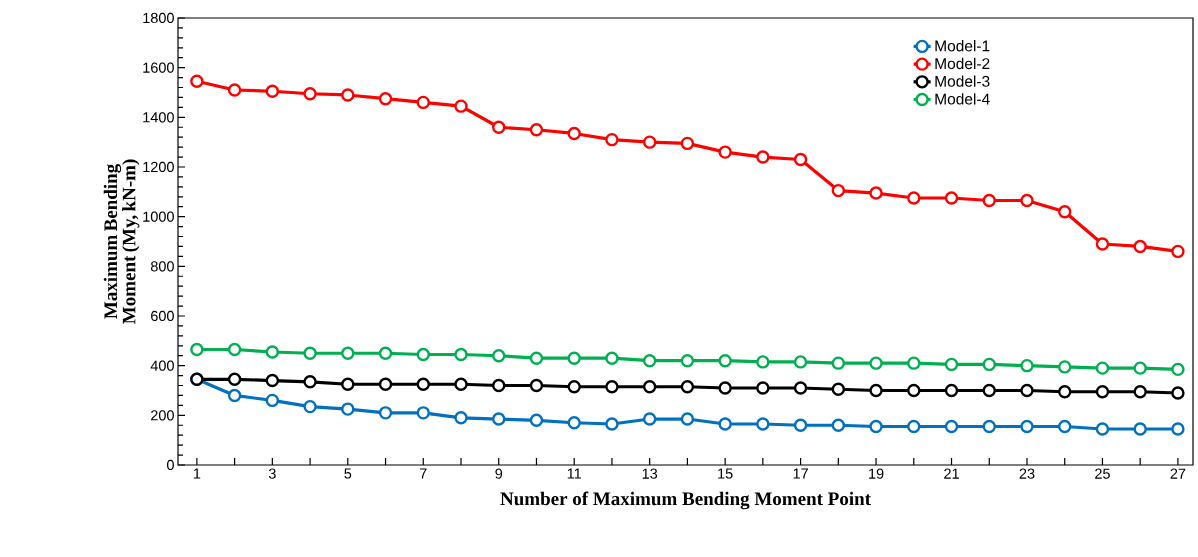  What do you see at coordinates (1027, 473) in the screenshot?
I see `x-tick-label: 23` at bounding box center [1027, 473].